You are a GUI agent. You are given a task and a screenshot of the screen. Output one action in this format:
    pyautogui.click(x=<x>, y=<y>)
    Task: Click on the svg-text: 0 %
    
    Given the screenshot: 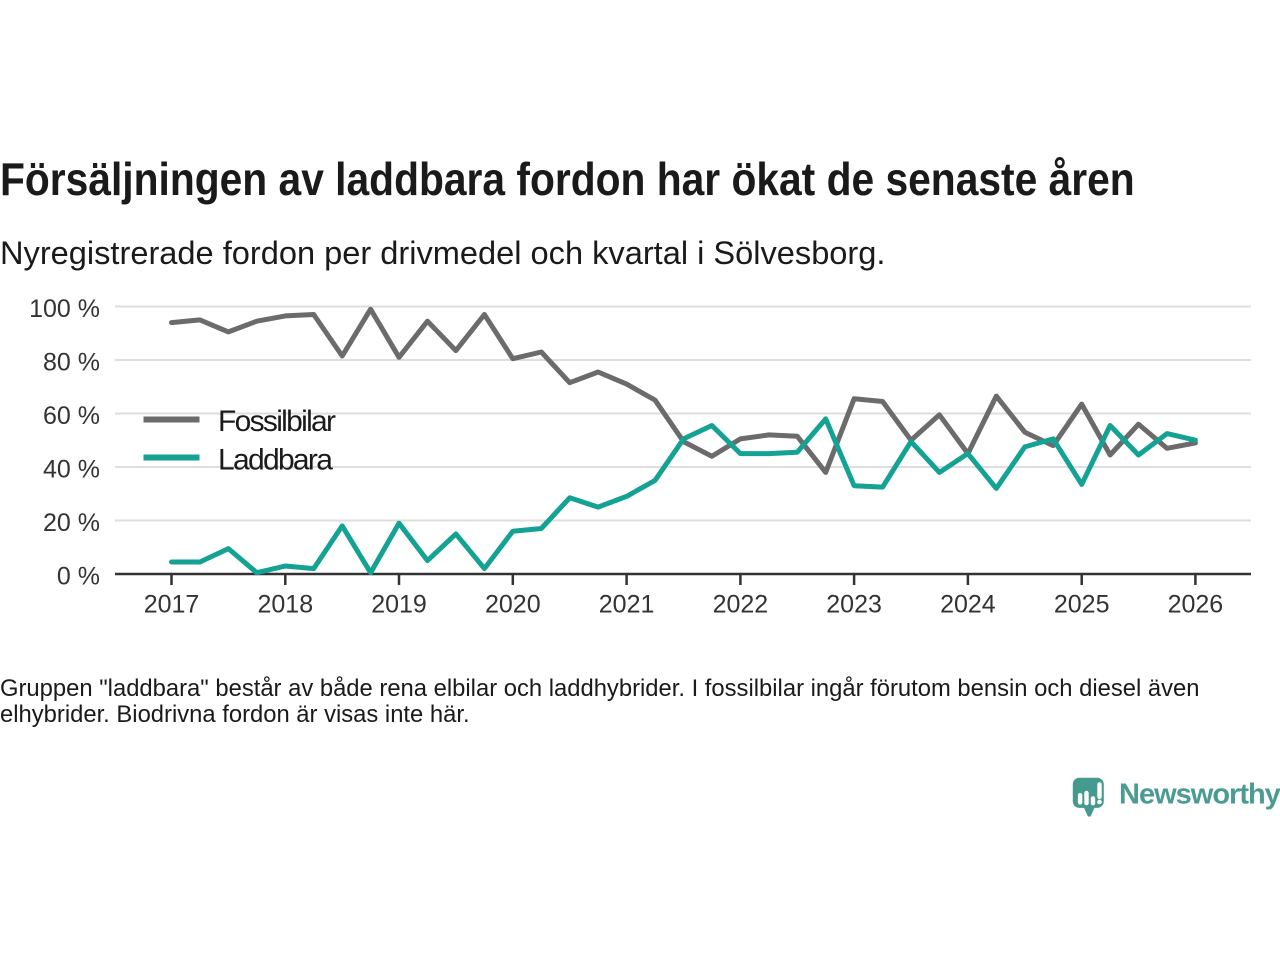 What is the action you would take?
    pyautogui.click(x=78, y=577)
    